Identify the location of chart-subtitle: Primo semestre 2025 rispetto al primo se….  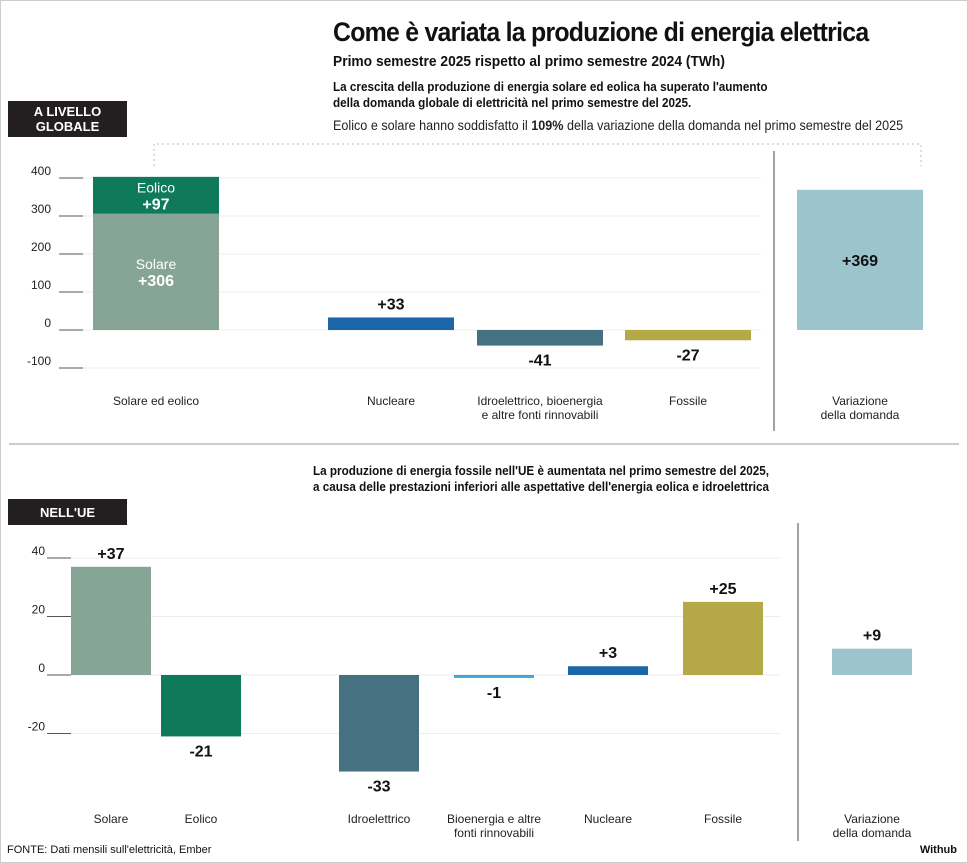
(529, 61).